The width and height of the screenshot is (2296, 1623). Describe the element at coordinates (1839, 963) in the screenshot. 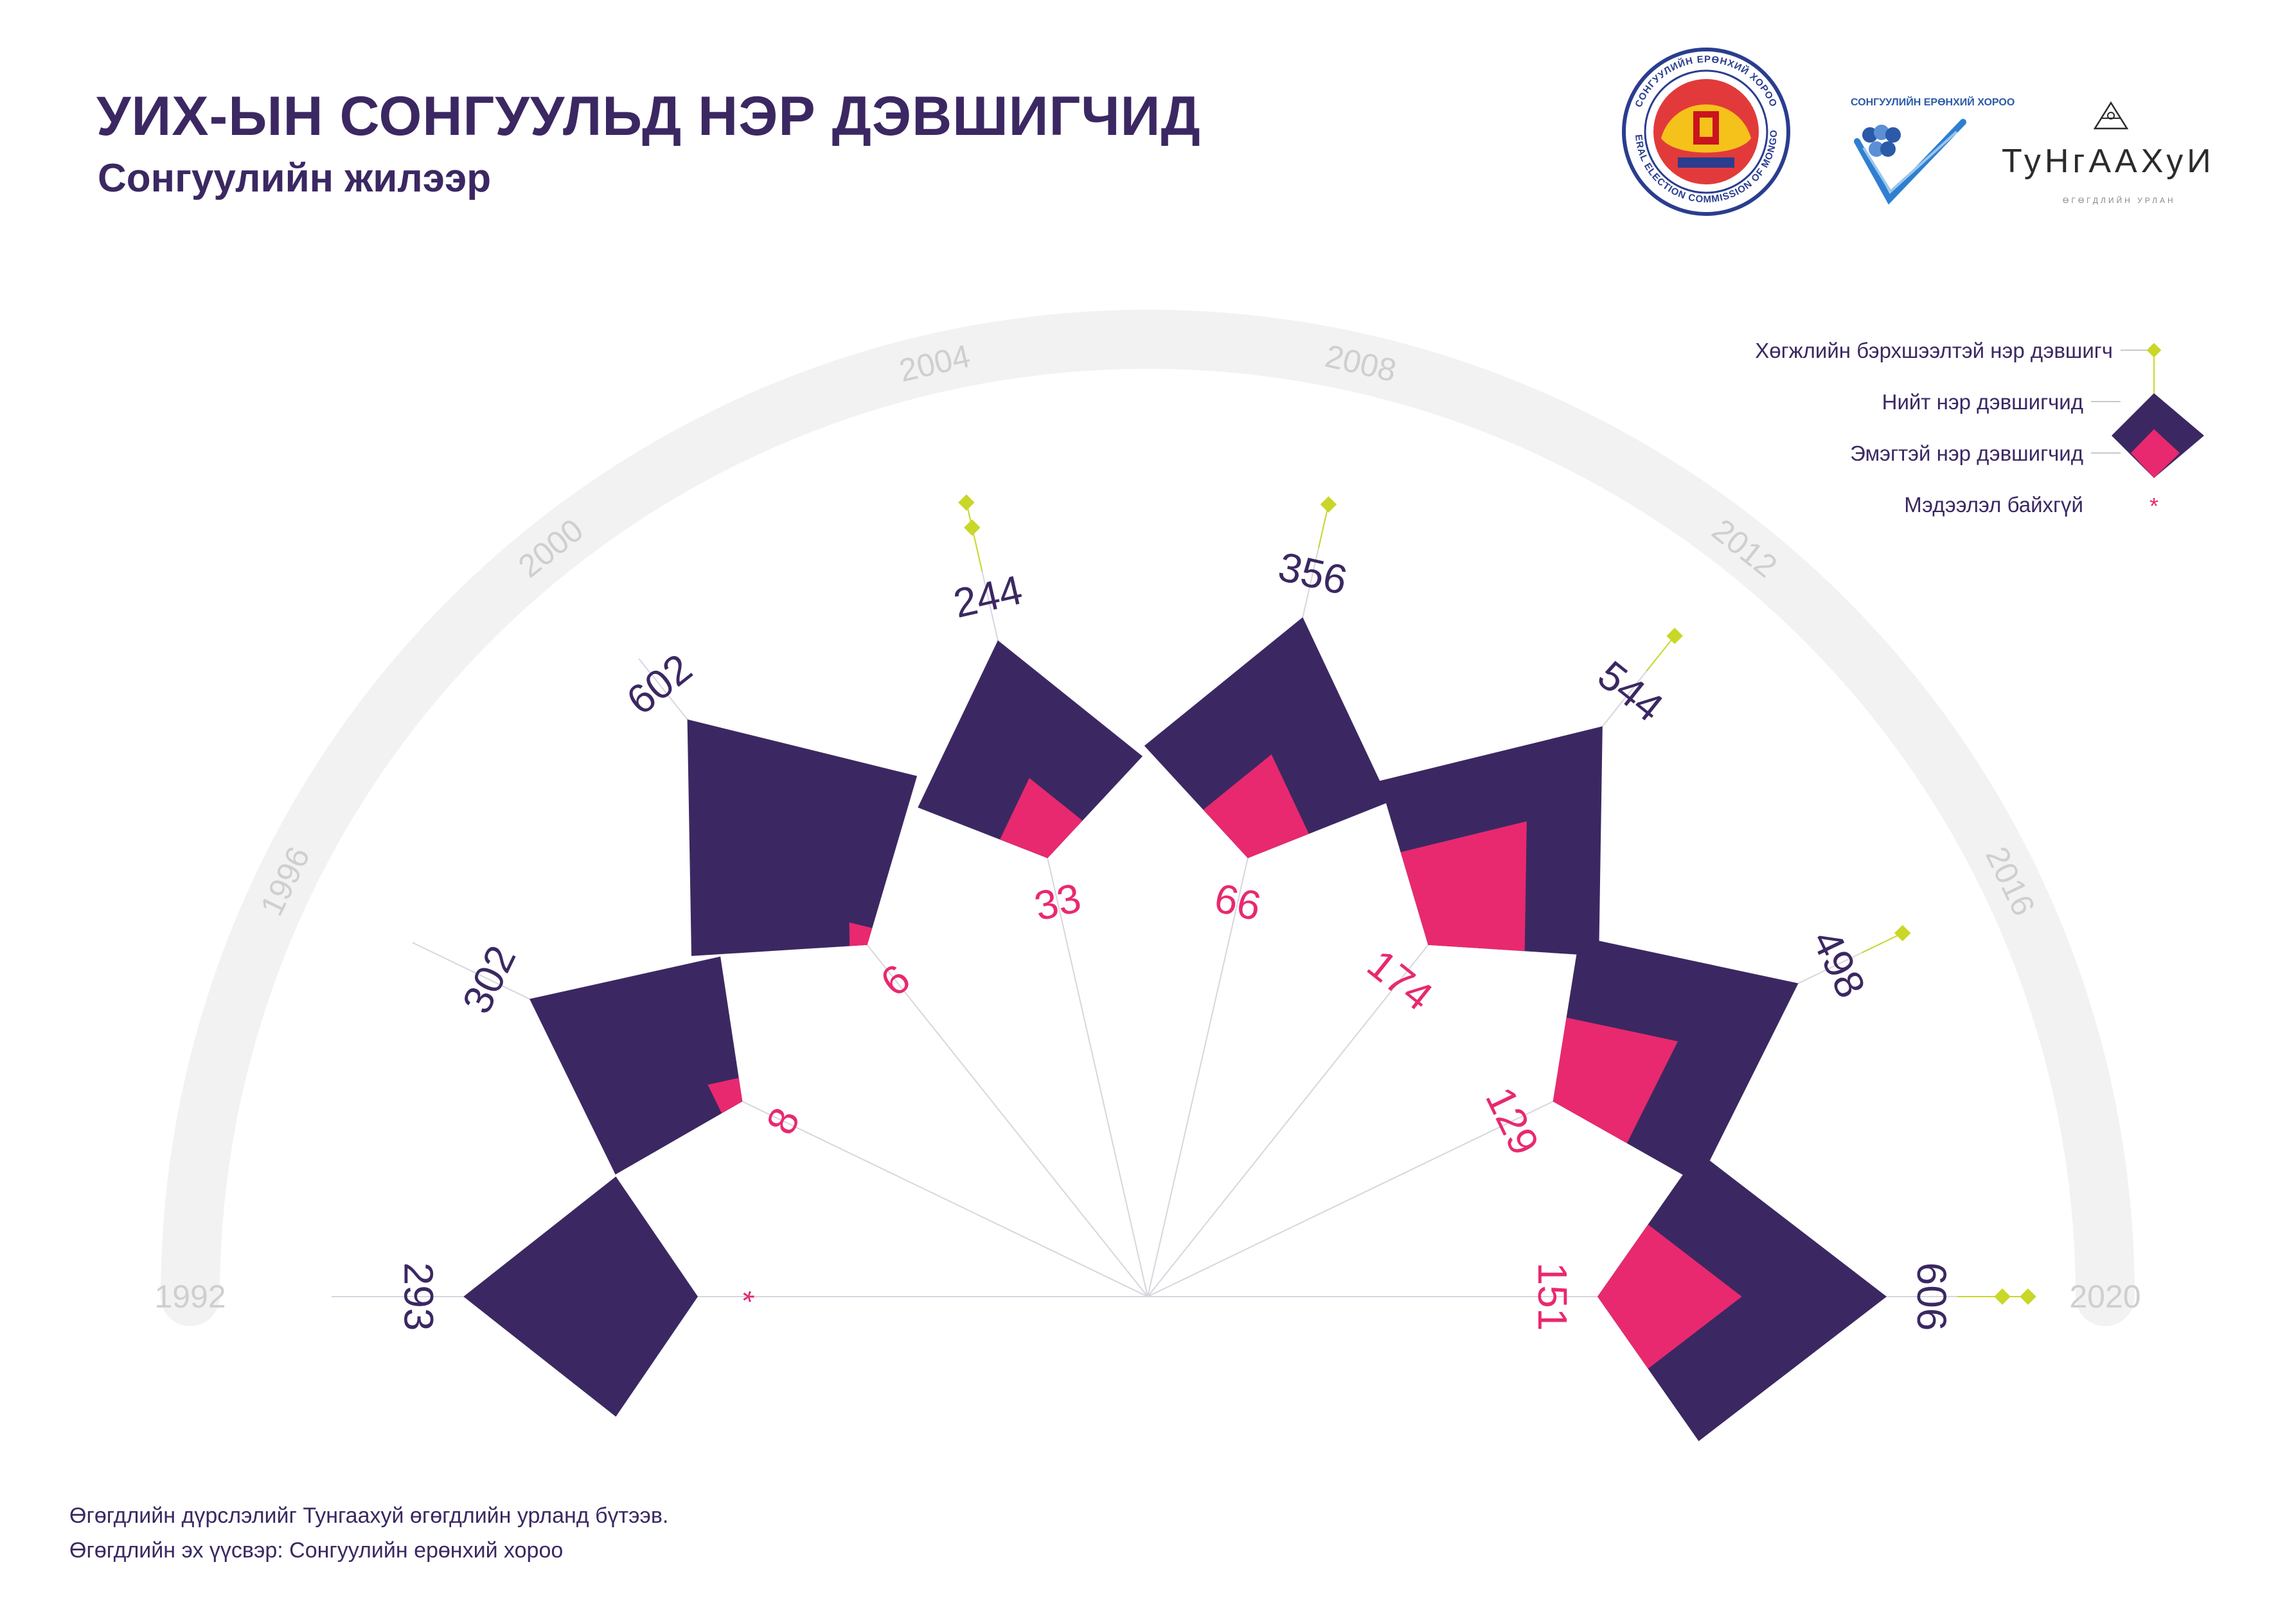

I see `total-label-2016: 498` at that location.